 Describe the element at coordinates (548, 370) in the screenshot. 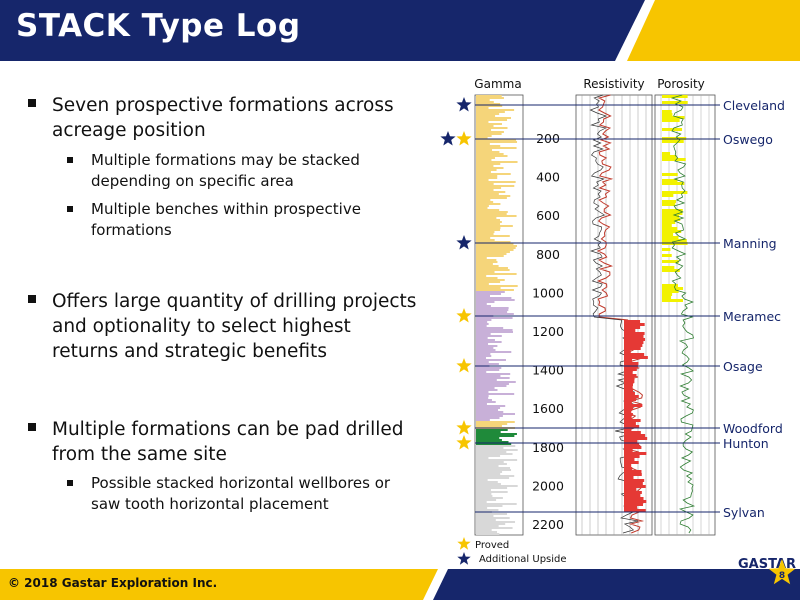

I see `depth-label: 1400` at that location.